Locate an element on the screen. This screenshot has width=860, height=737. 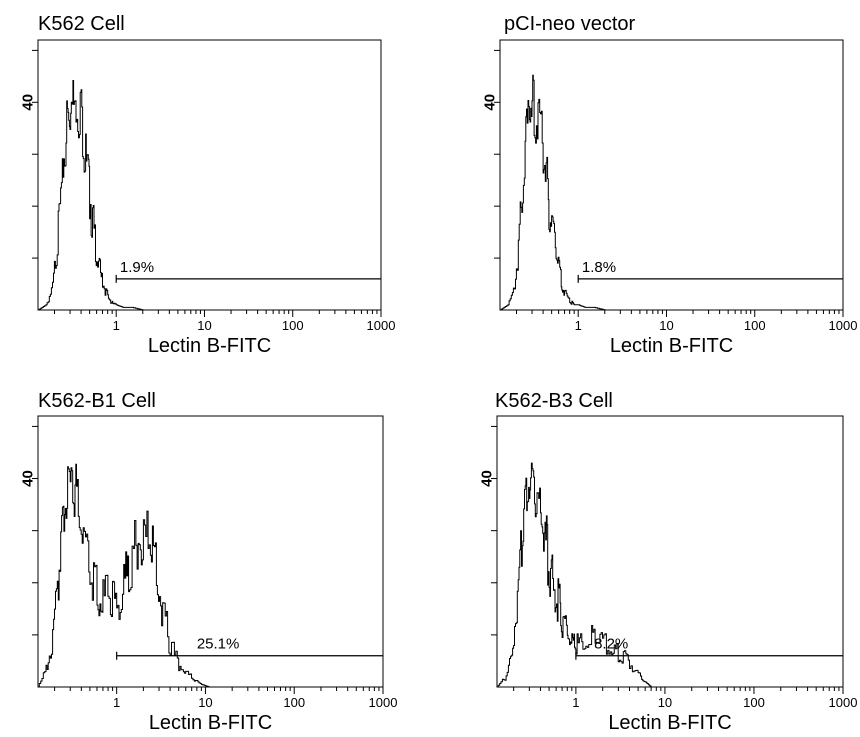
panel-title: K562 Cell is located at coordinates (81, 24).